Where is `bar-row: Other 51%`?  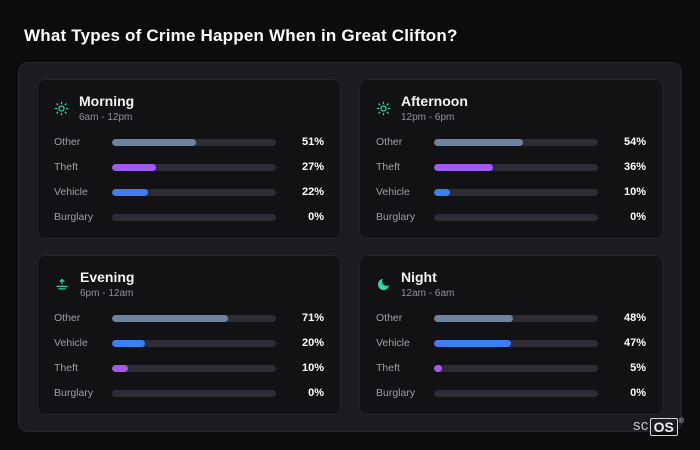 bar-row: Other 51% is located at coordinates (189, 142).